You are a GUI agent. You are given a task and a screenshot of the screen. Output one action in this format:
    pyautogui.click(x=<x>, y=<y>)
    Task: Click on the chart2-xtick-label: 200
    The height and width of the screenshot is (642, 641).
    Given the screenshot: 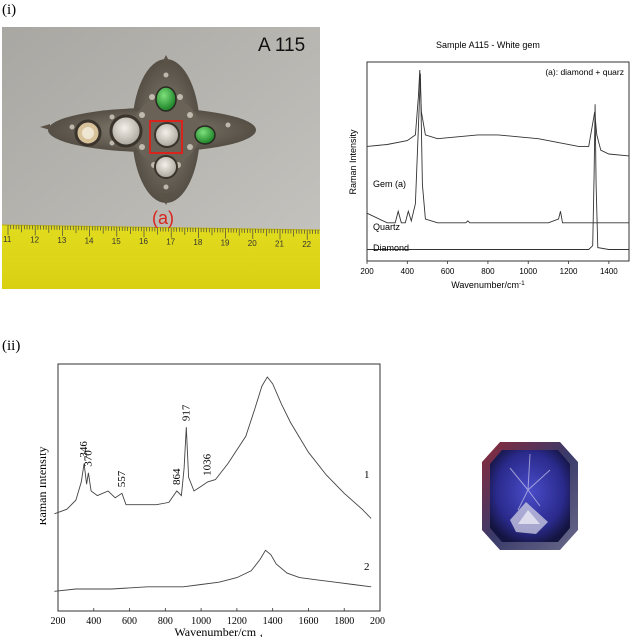 What is the action you would take?
    pyautogui.click(x=58, y=621)
    